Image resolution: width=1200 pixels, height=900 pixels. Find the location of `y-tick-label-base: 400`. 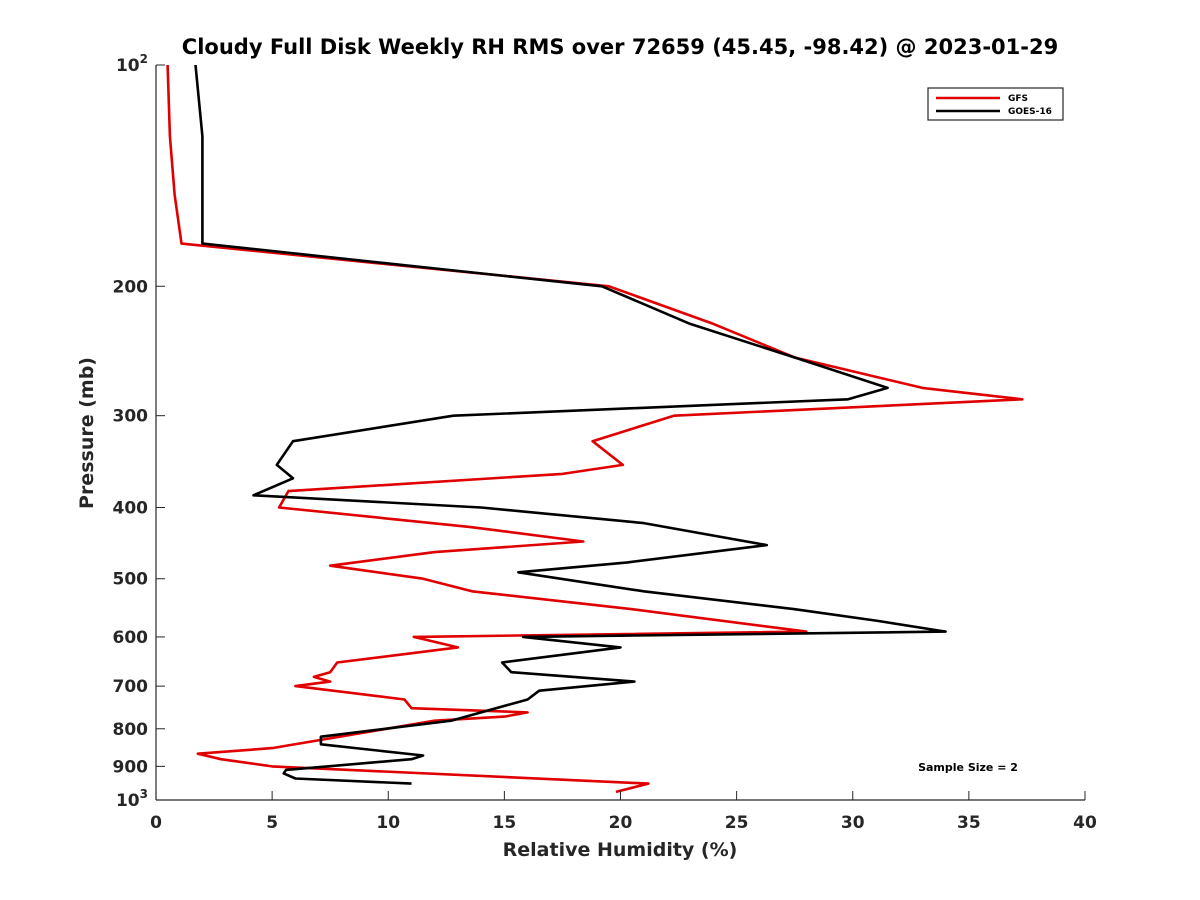

y-tick-label-base: 400 is located at coordinates (131, 509).